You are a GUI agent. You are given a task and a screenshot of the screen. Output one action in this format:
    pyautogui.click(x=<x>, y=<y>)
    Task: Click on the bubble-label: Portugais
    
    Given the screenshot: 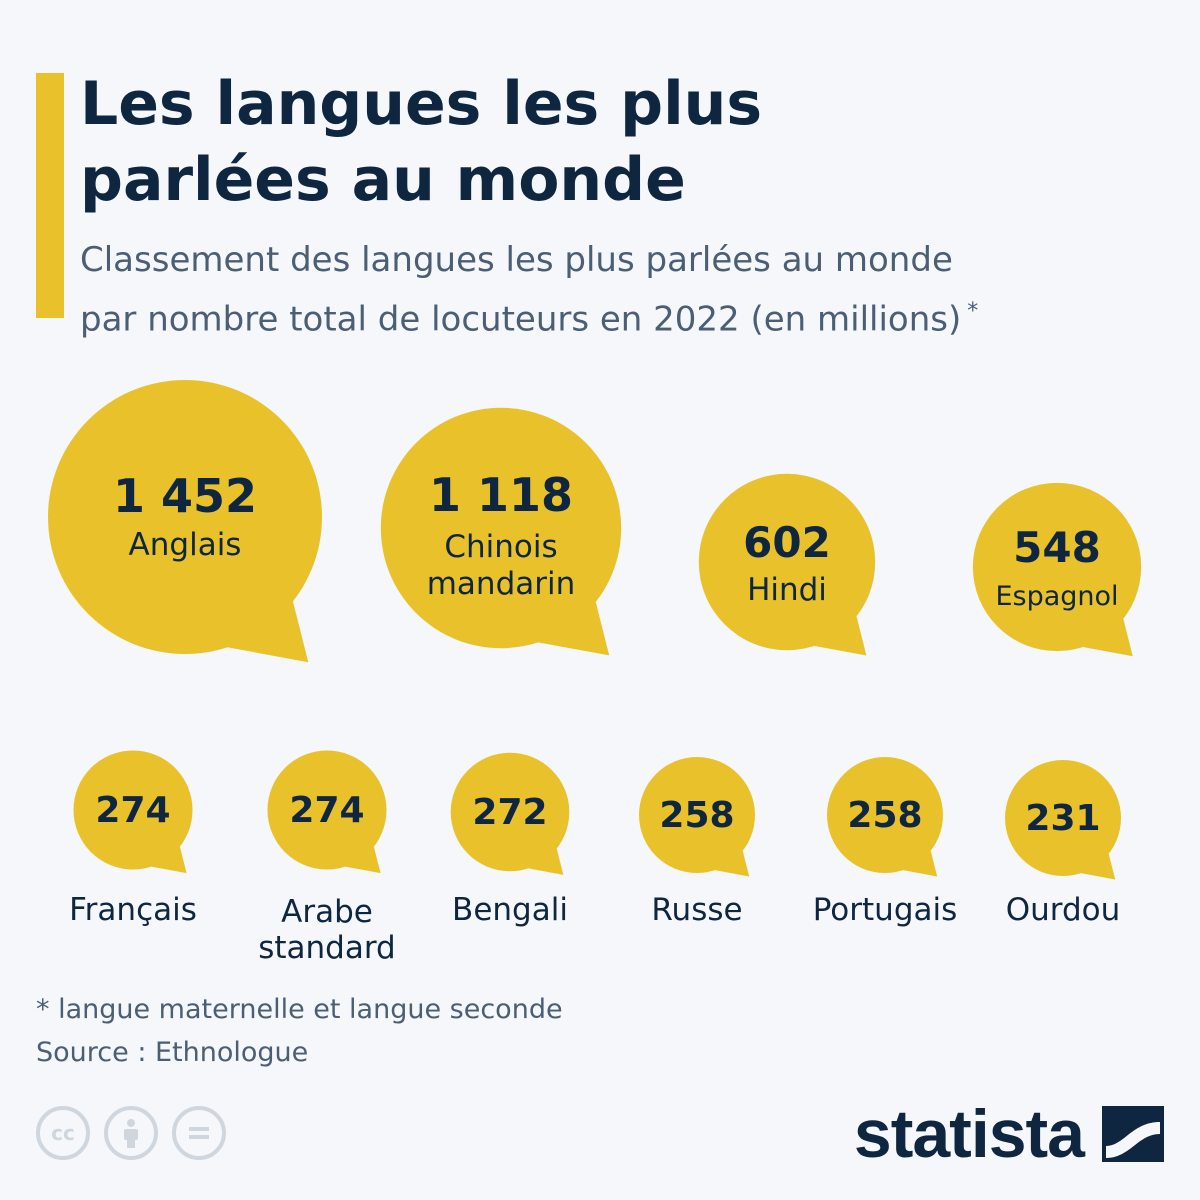 What is the action you would take?
    pyautogui.click(x=885, y=910)
    